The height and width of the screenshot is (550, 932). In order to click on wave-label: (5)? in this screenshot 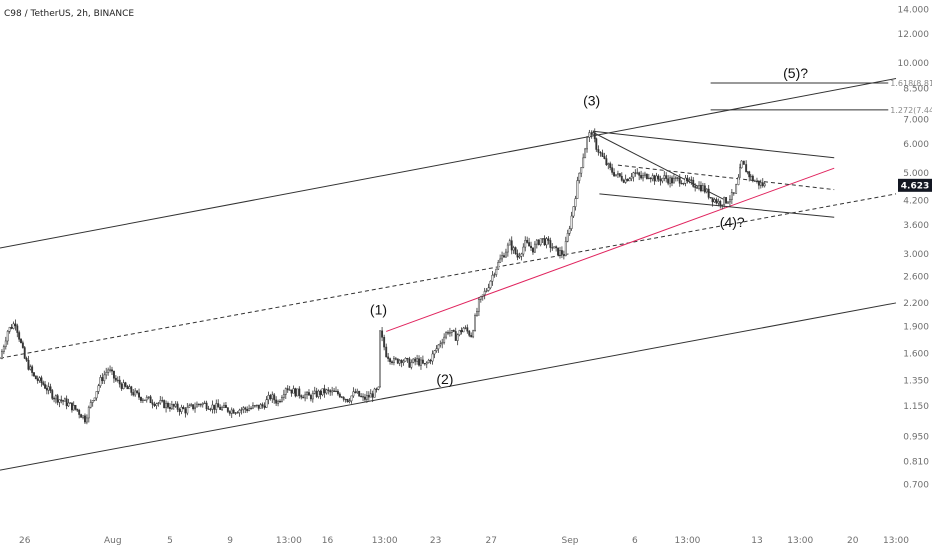, I will do `click(795, 73)`.